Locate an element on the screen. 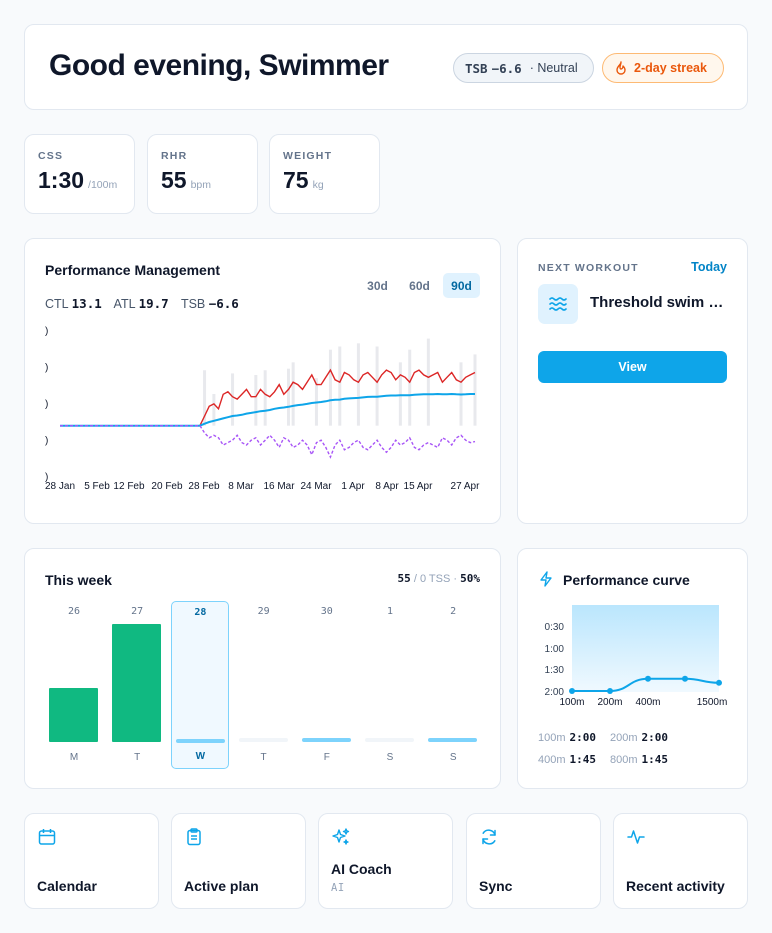 The width and height of the screenshot is (772, 933). x-tick-label: 8 Apr is located at coordinates (387, 486).